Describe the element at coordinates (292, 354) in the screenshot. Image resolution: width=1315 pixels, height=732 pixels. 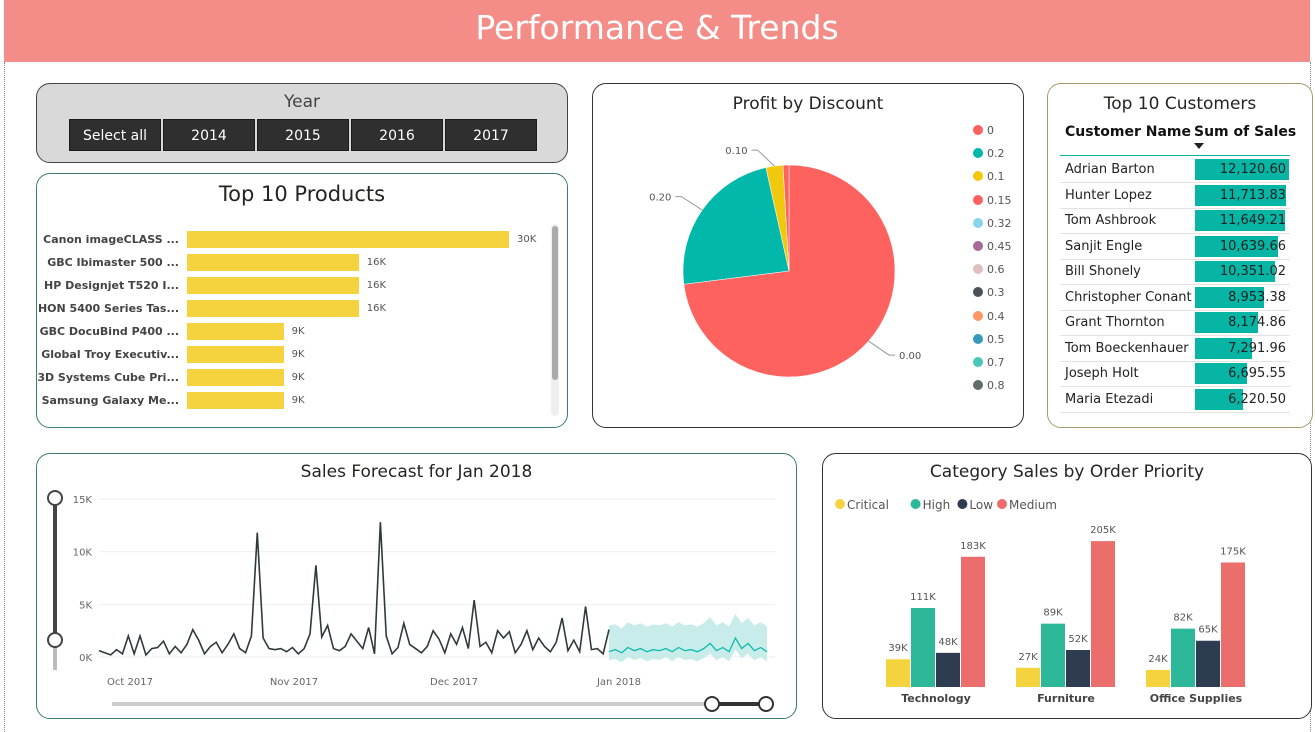
I see `product-row: Global Troy Executiv... 9K` at that location.